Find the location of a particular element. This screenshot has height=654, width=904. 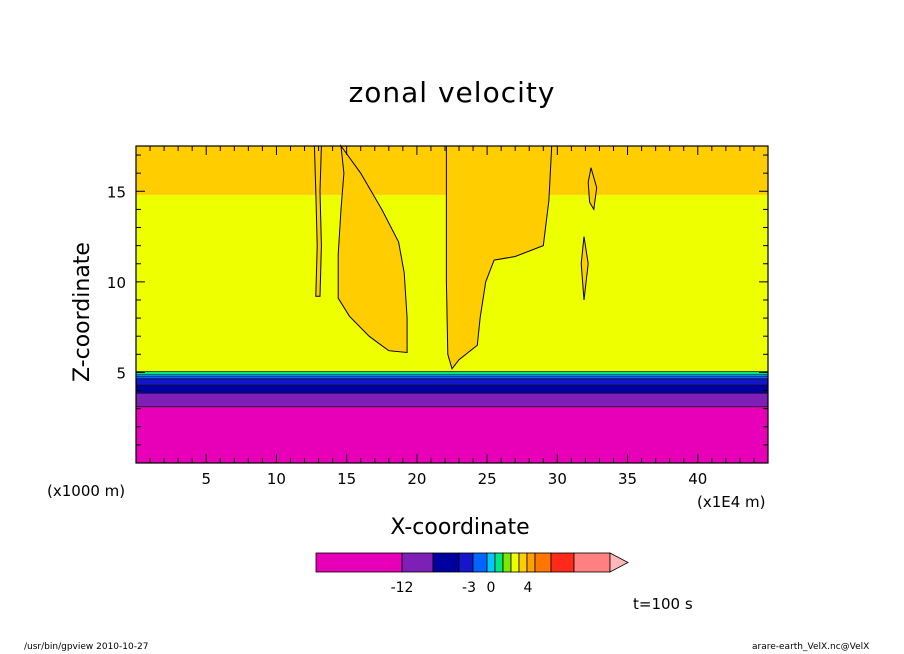

x-tick-label: 5 is located at coordinates (206, 479).